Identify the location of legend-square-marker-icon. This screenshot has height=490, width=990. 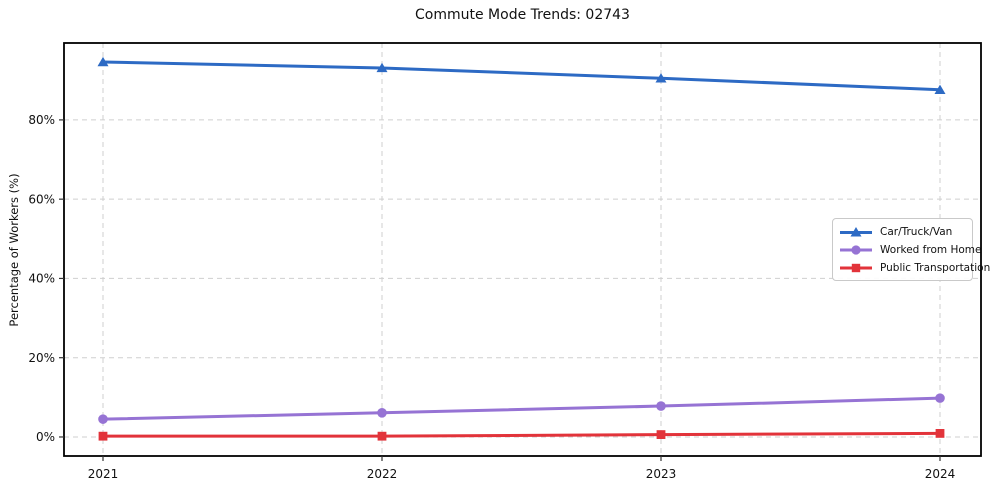
(856, 267).